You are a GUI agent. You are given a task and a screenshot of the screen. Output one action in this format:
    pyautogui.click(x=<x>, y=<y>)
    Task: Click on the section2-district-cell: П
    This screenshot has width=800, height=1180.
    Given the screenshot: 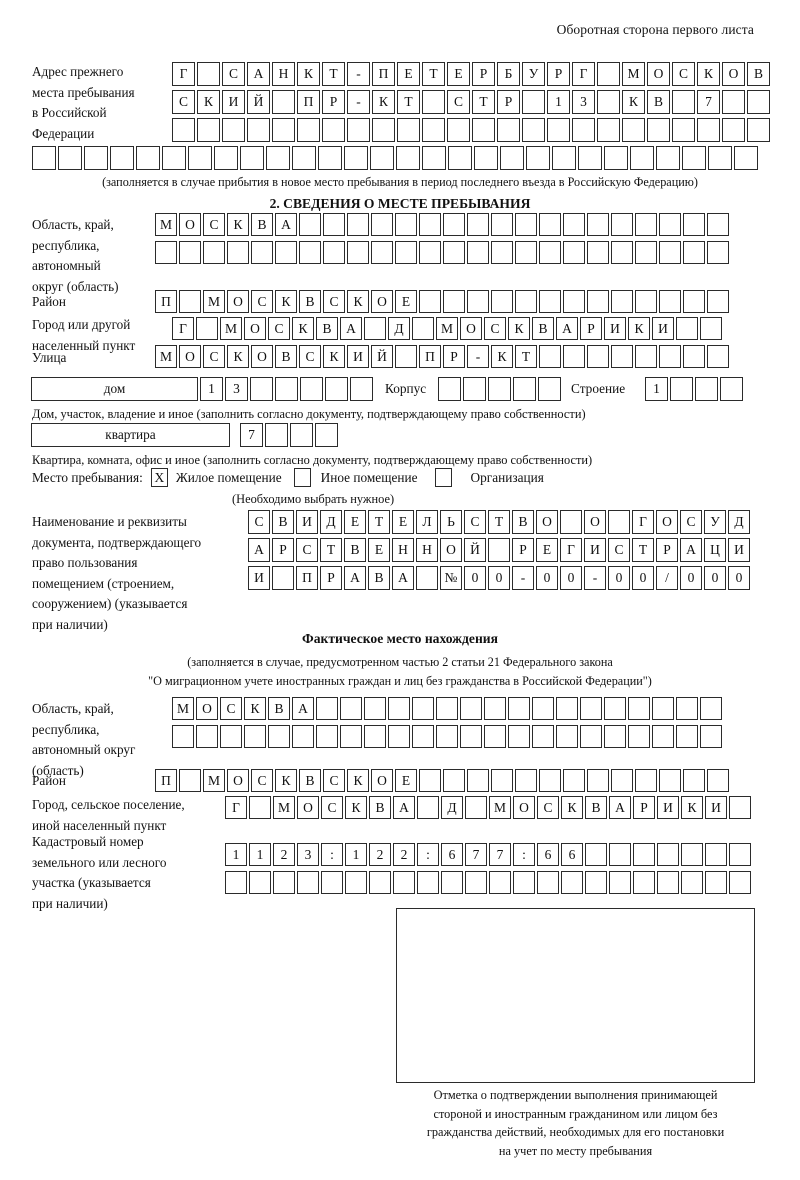 What is the action you would take?
    pyautogui.click(x=166, y=301)
    